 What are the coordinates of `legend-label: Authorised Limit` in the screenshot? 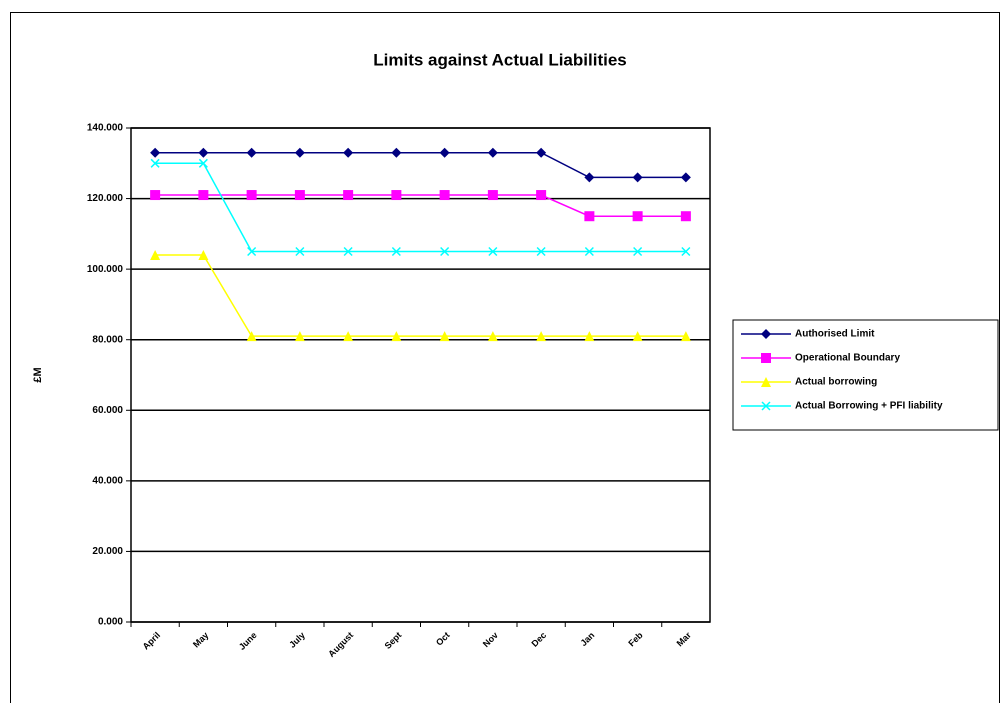 It's located at (835, 334).